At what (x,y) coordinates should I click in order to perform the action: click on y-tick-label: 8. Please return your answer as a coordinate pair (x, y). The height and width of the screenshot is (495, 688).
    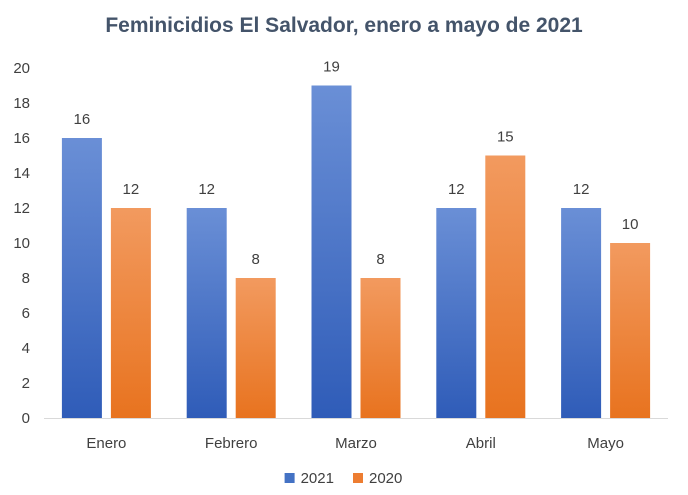
    Looking at the image, I should click on (26, 278).